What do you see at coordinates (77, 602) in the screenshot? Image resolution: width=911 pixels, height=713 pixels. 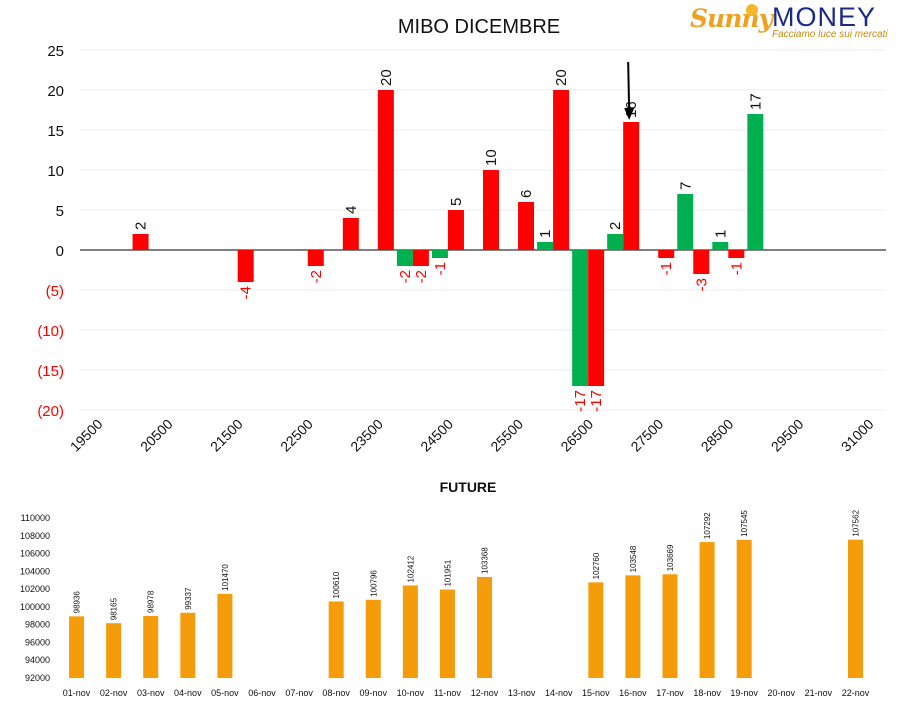 I see `data-label: 98936` at bounding box center [77, 602].